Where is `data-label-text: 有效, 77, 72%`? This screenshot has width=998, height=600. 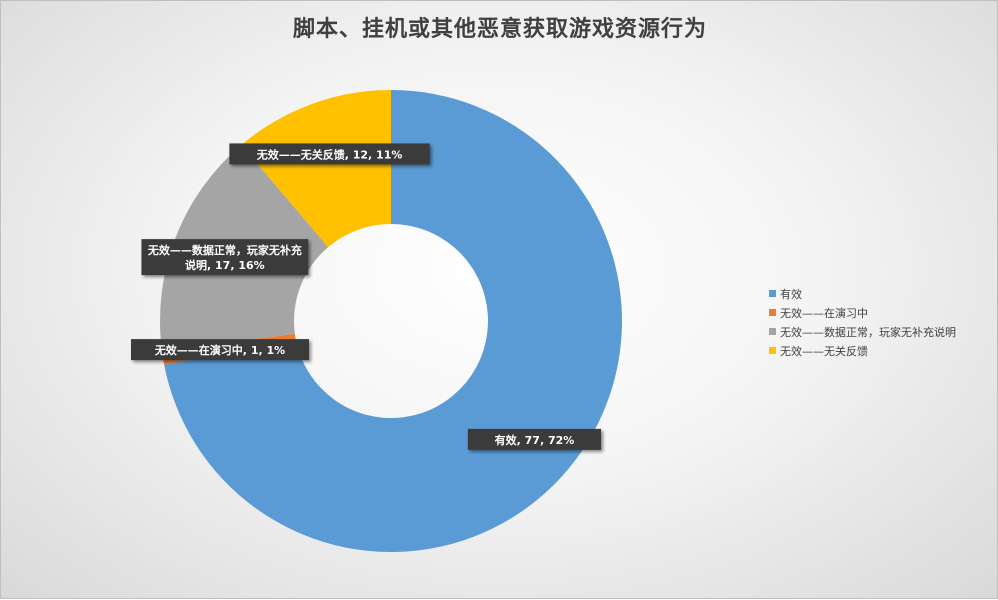
data-label-text: 有效, 77, 72% is located at coordinates (535, 440).